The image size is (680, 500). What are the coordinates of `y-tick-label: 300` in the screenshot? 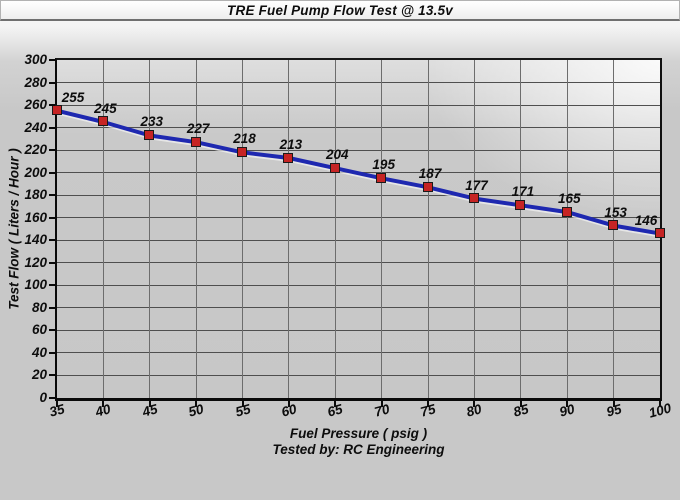 It's located at (35, 59).